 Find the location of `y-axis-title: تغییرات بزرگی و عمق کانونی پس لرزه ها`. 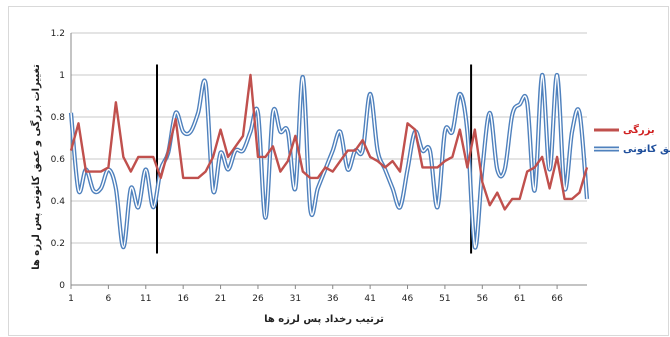

y-axis-title: تغییرات بزرگی و عمق کانونی پس لرزه ها is located at coordinates (35, 167).